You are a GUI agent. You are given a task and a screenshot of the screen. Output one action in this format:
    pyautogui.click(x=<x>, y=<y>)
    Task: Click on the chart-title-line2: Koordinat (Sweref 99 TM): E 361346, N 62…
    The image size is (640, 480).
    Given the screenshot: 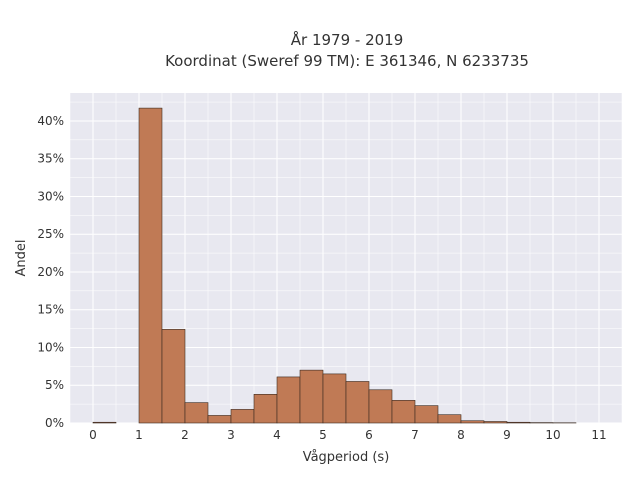 What is the action you would take?
    pyautogui.click(x=347, y=61)
    